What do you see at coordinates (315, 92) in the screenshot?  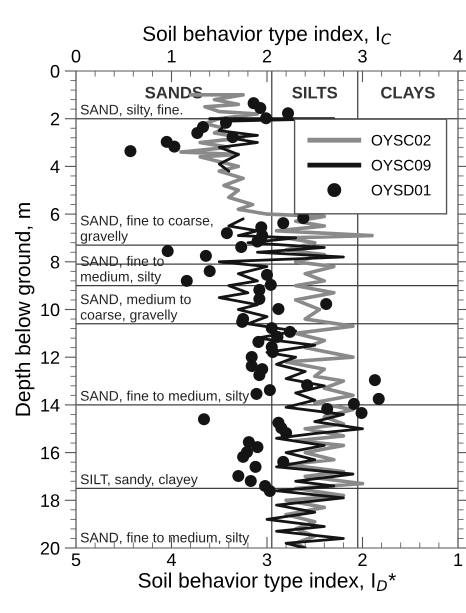 I see `annotation: SILTS` at bounding box center [315, 92].